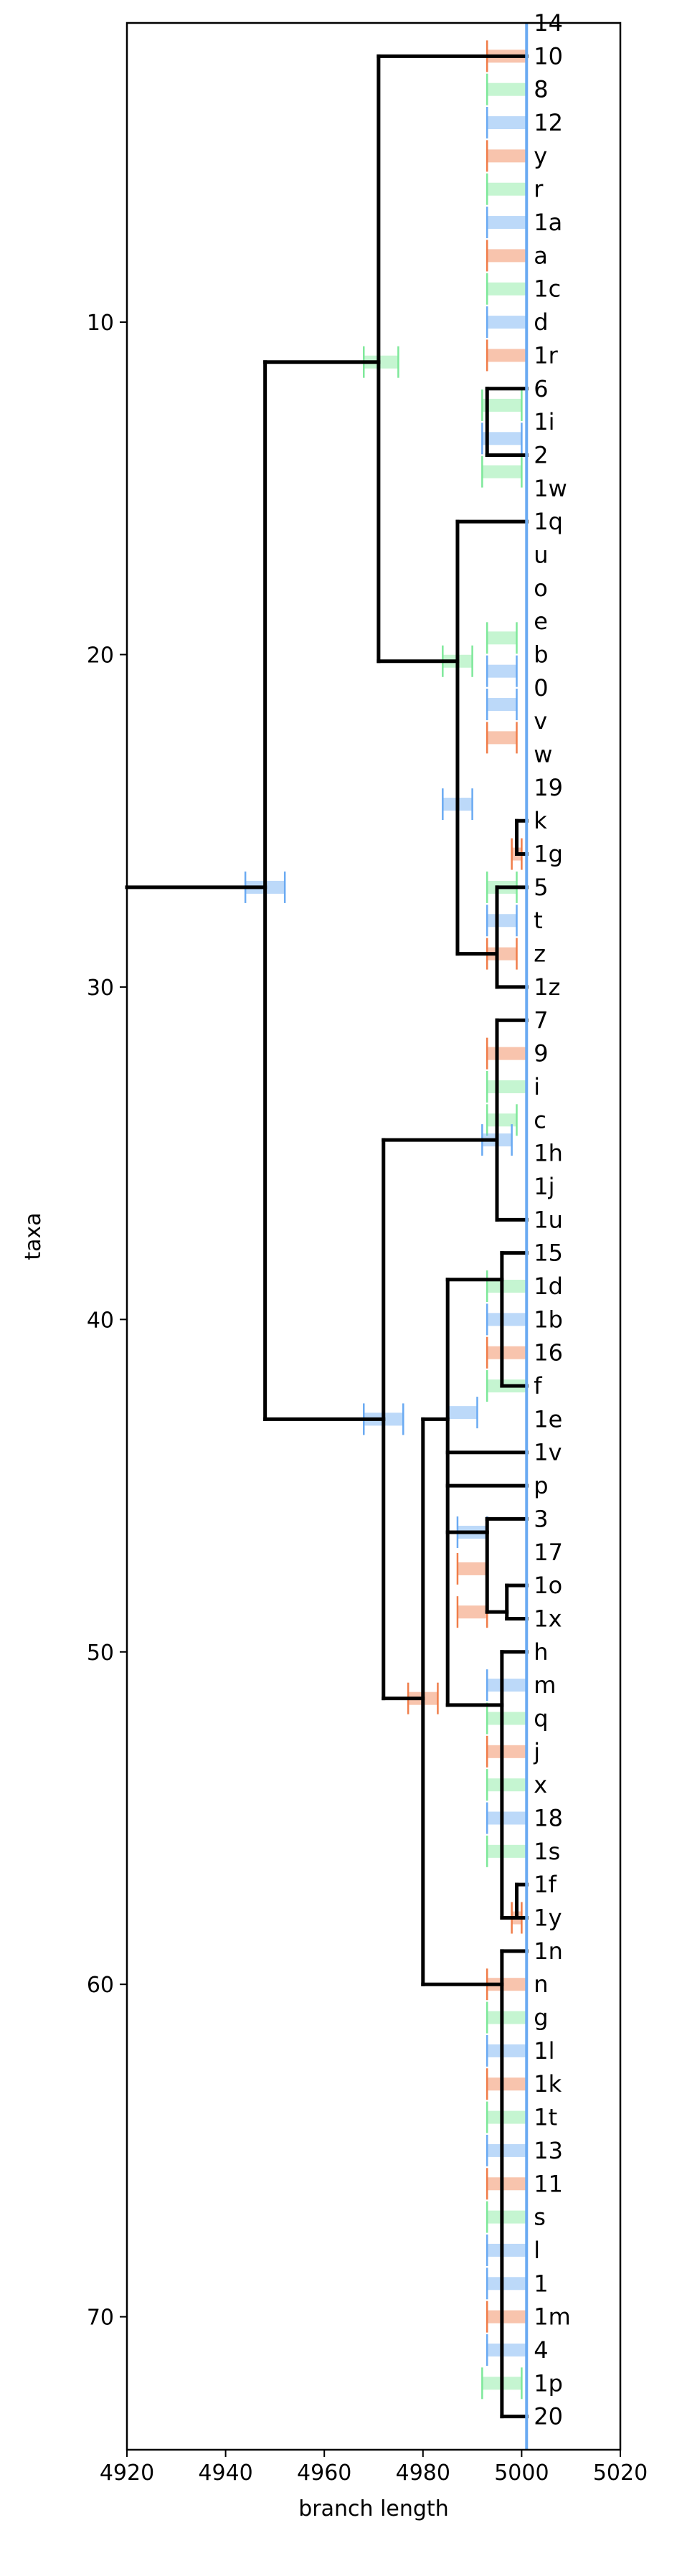 This screenshot has height=2576, width=682. What do you see at coordinates (538, 1386) in the screenshot?
I see `leaf-label-f: f` at bounding box center [538, 1386].